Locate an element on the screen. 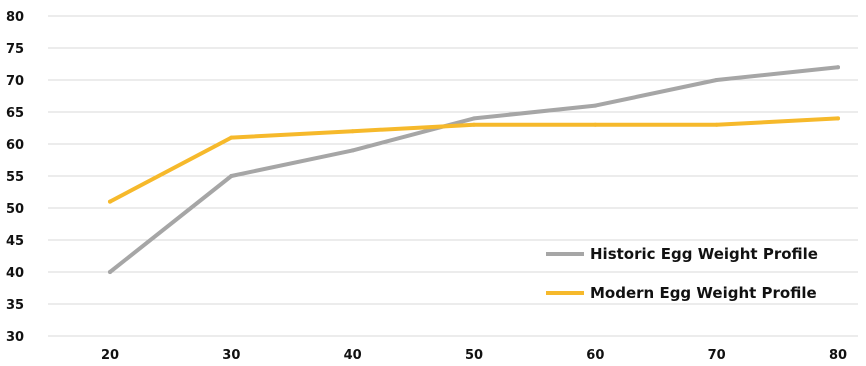 This screenshot has height=366, width=866. x-axis: 20 30 40 50 60 70 80 is located at coordinates (474, 355).